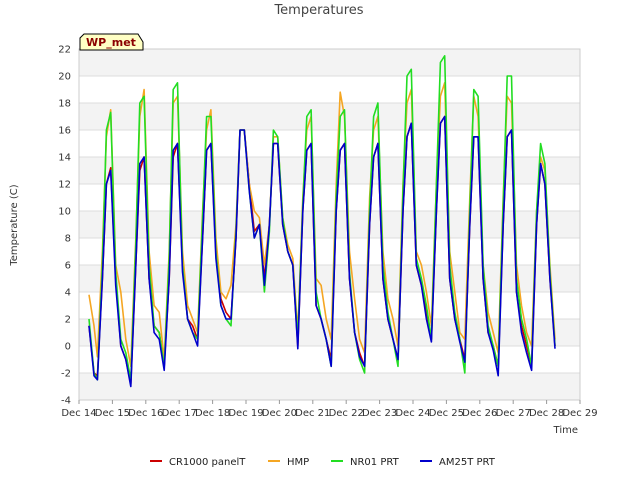 Image resolution: width=640 pixels, height=480 pixels. Describe the element at coordinates (64, 77) in the screenshot. I see `y-tick-label: 20` at that location.